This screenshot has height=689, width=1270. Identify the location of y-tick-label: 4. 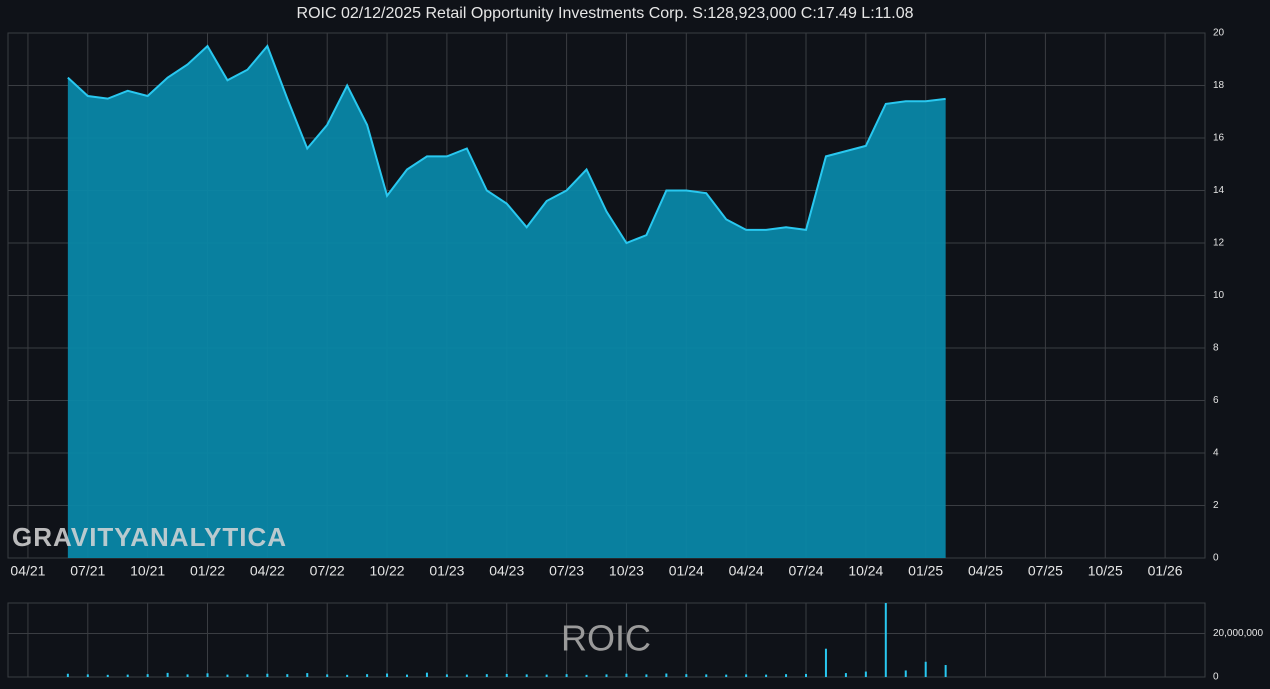
(1216, 453).